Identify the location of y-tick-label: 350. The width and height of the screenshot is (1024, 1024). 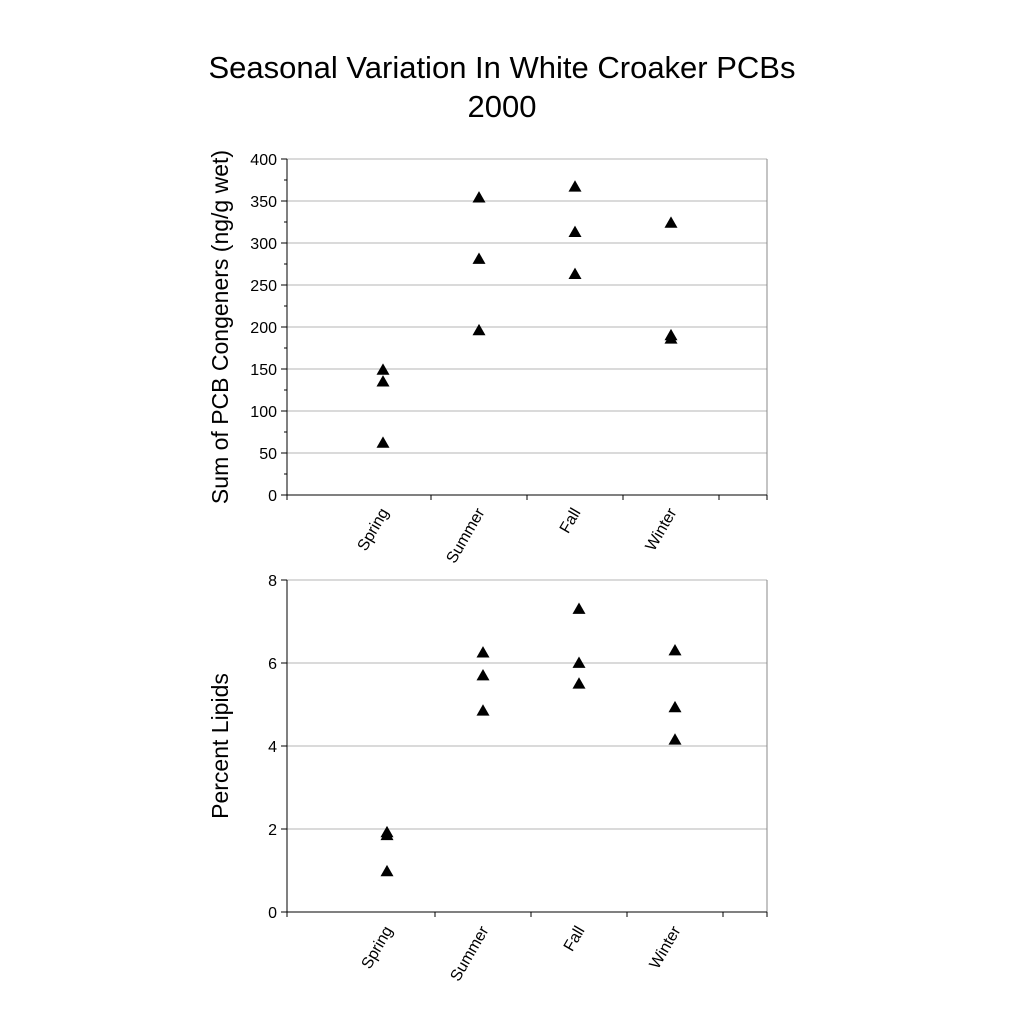
(263, 202).